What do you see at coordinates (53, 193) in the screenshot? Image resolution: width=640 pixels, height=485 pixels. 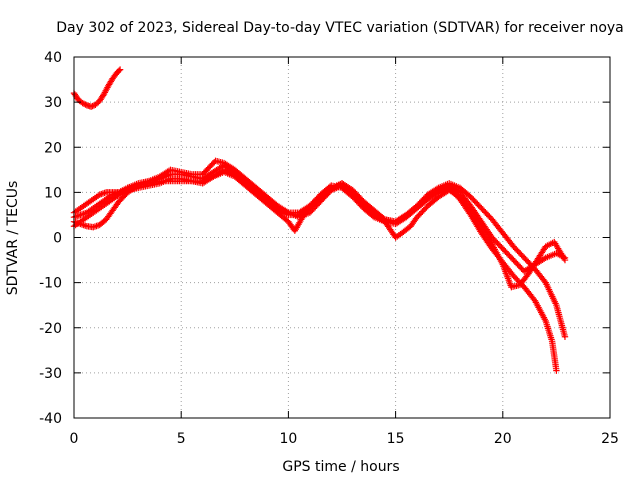 I see `y-tick-label: 10` at bounding box center [53, 193].